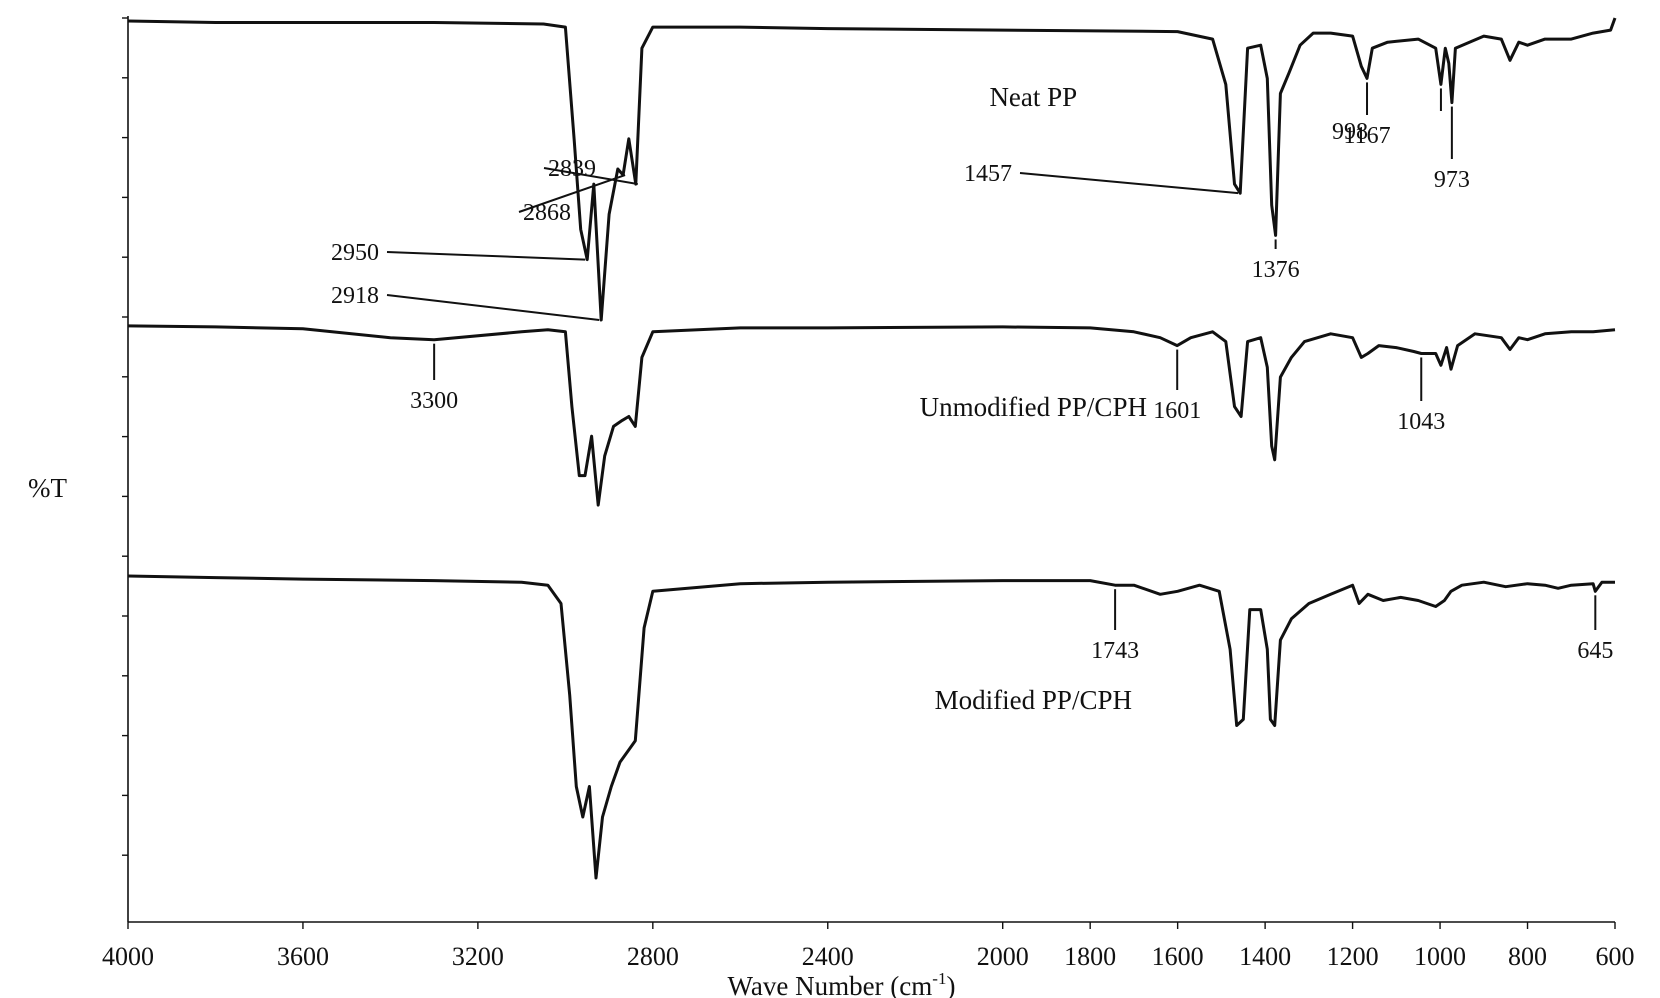 The height and width of the screenshot is (998, 1660). I want to click on peak-annotation: 2839, so click(590, 171).